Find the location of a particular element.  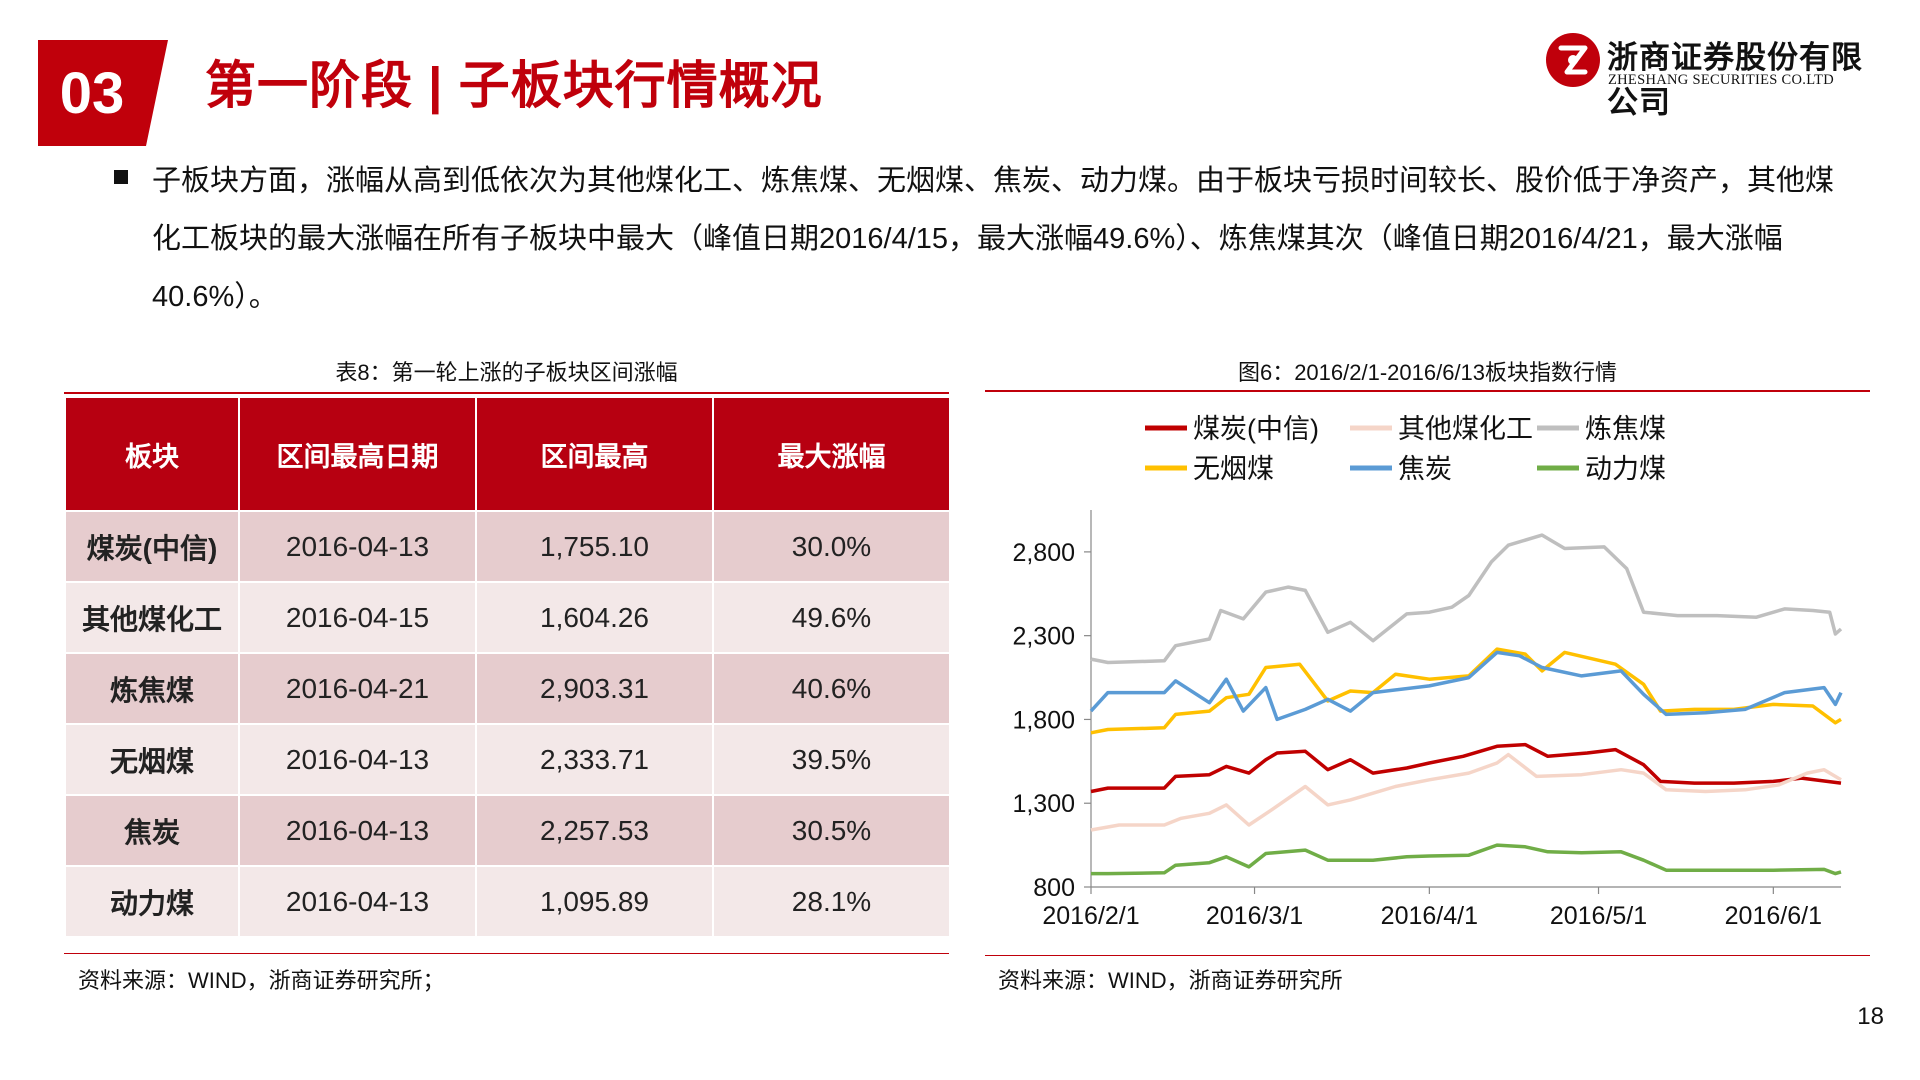

table-row: 焦炭 2016-04-13 2,257.53 30.5% is located at coordinates (507, 830).